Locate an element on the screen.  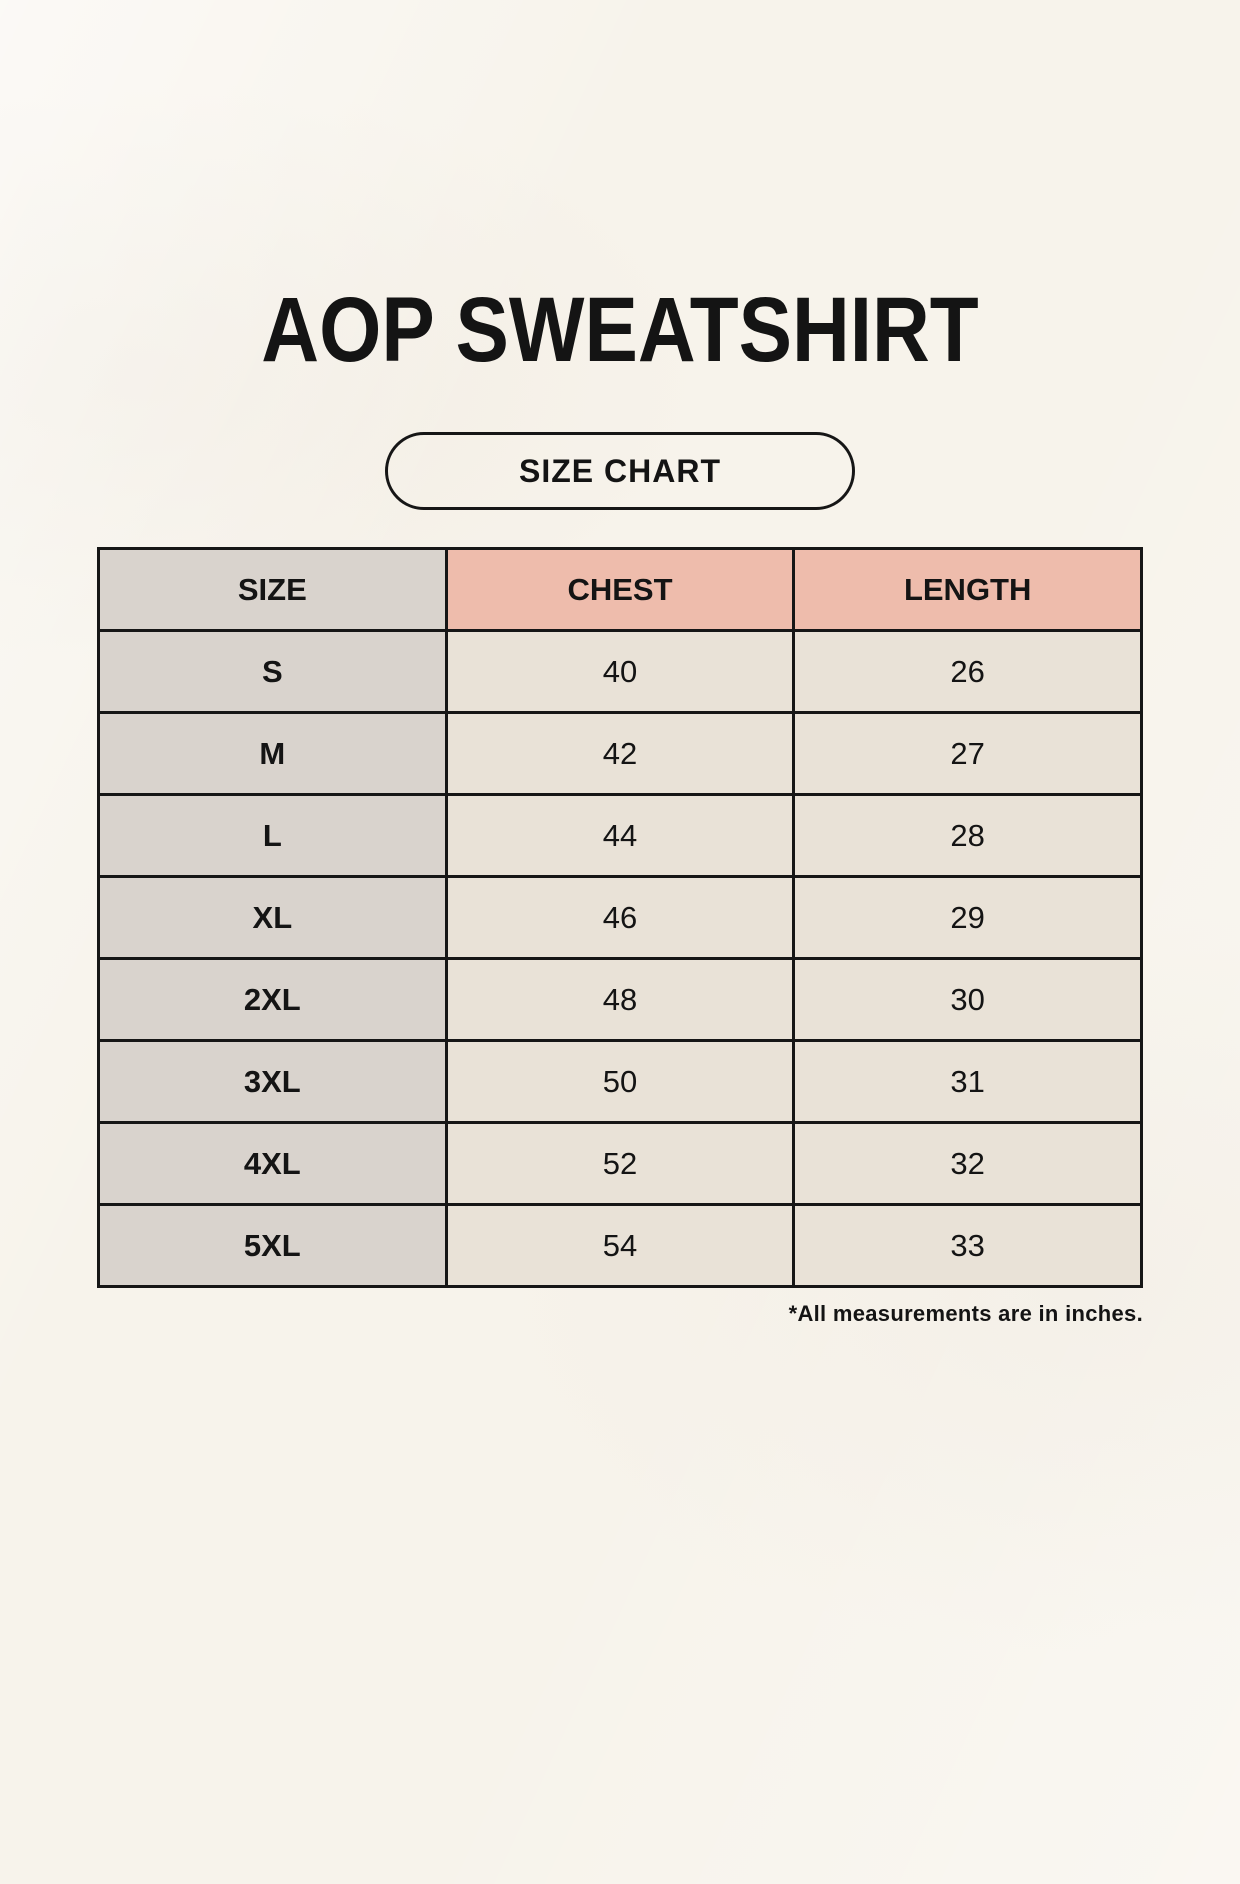
column-header-length: LENGTH is located at coordinates (967, 589).